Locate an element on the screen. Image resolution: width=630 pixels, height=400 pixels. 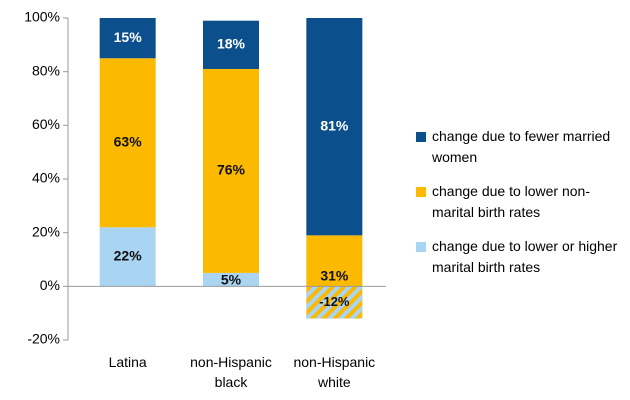
value-label: 15% is located at coordinates (128, 37).